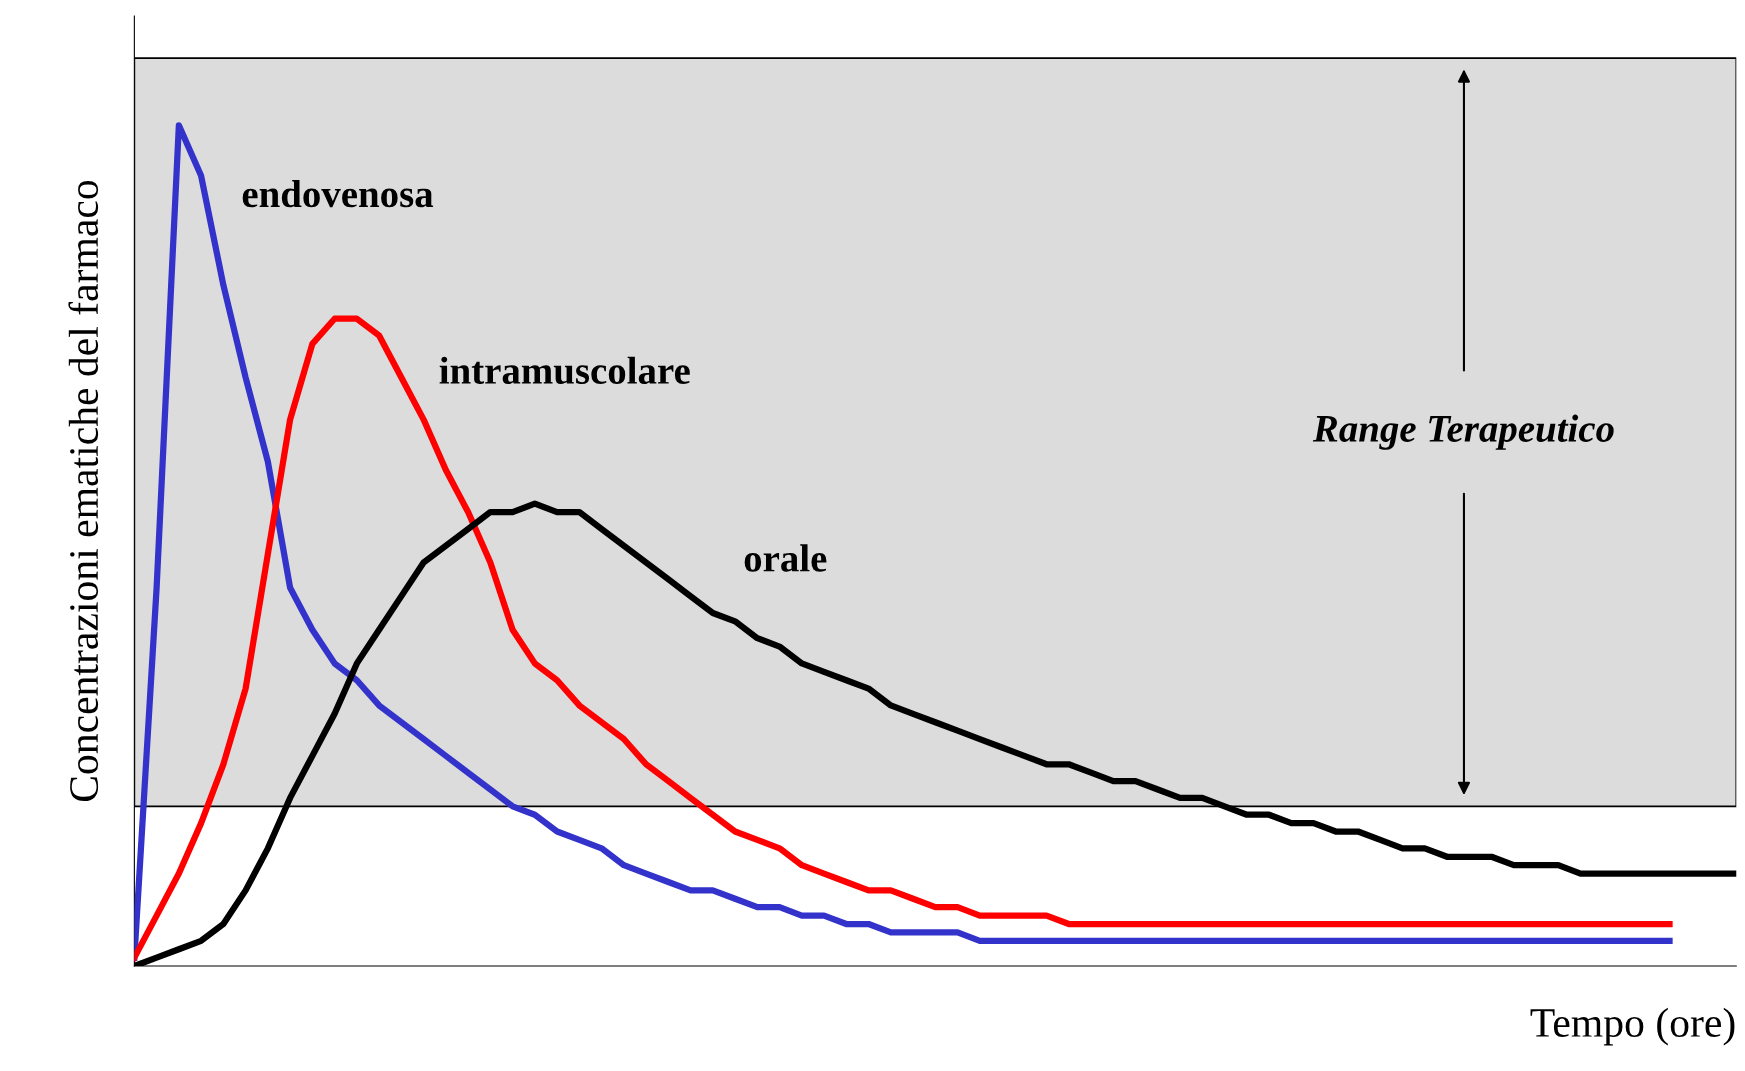 The height and width of the screenshot is (1071, 1745). I want to click on y-axis-title: Concentrazioni ematiche del farmaco, so click(83, 491).